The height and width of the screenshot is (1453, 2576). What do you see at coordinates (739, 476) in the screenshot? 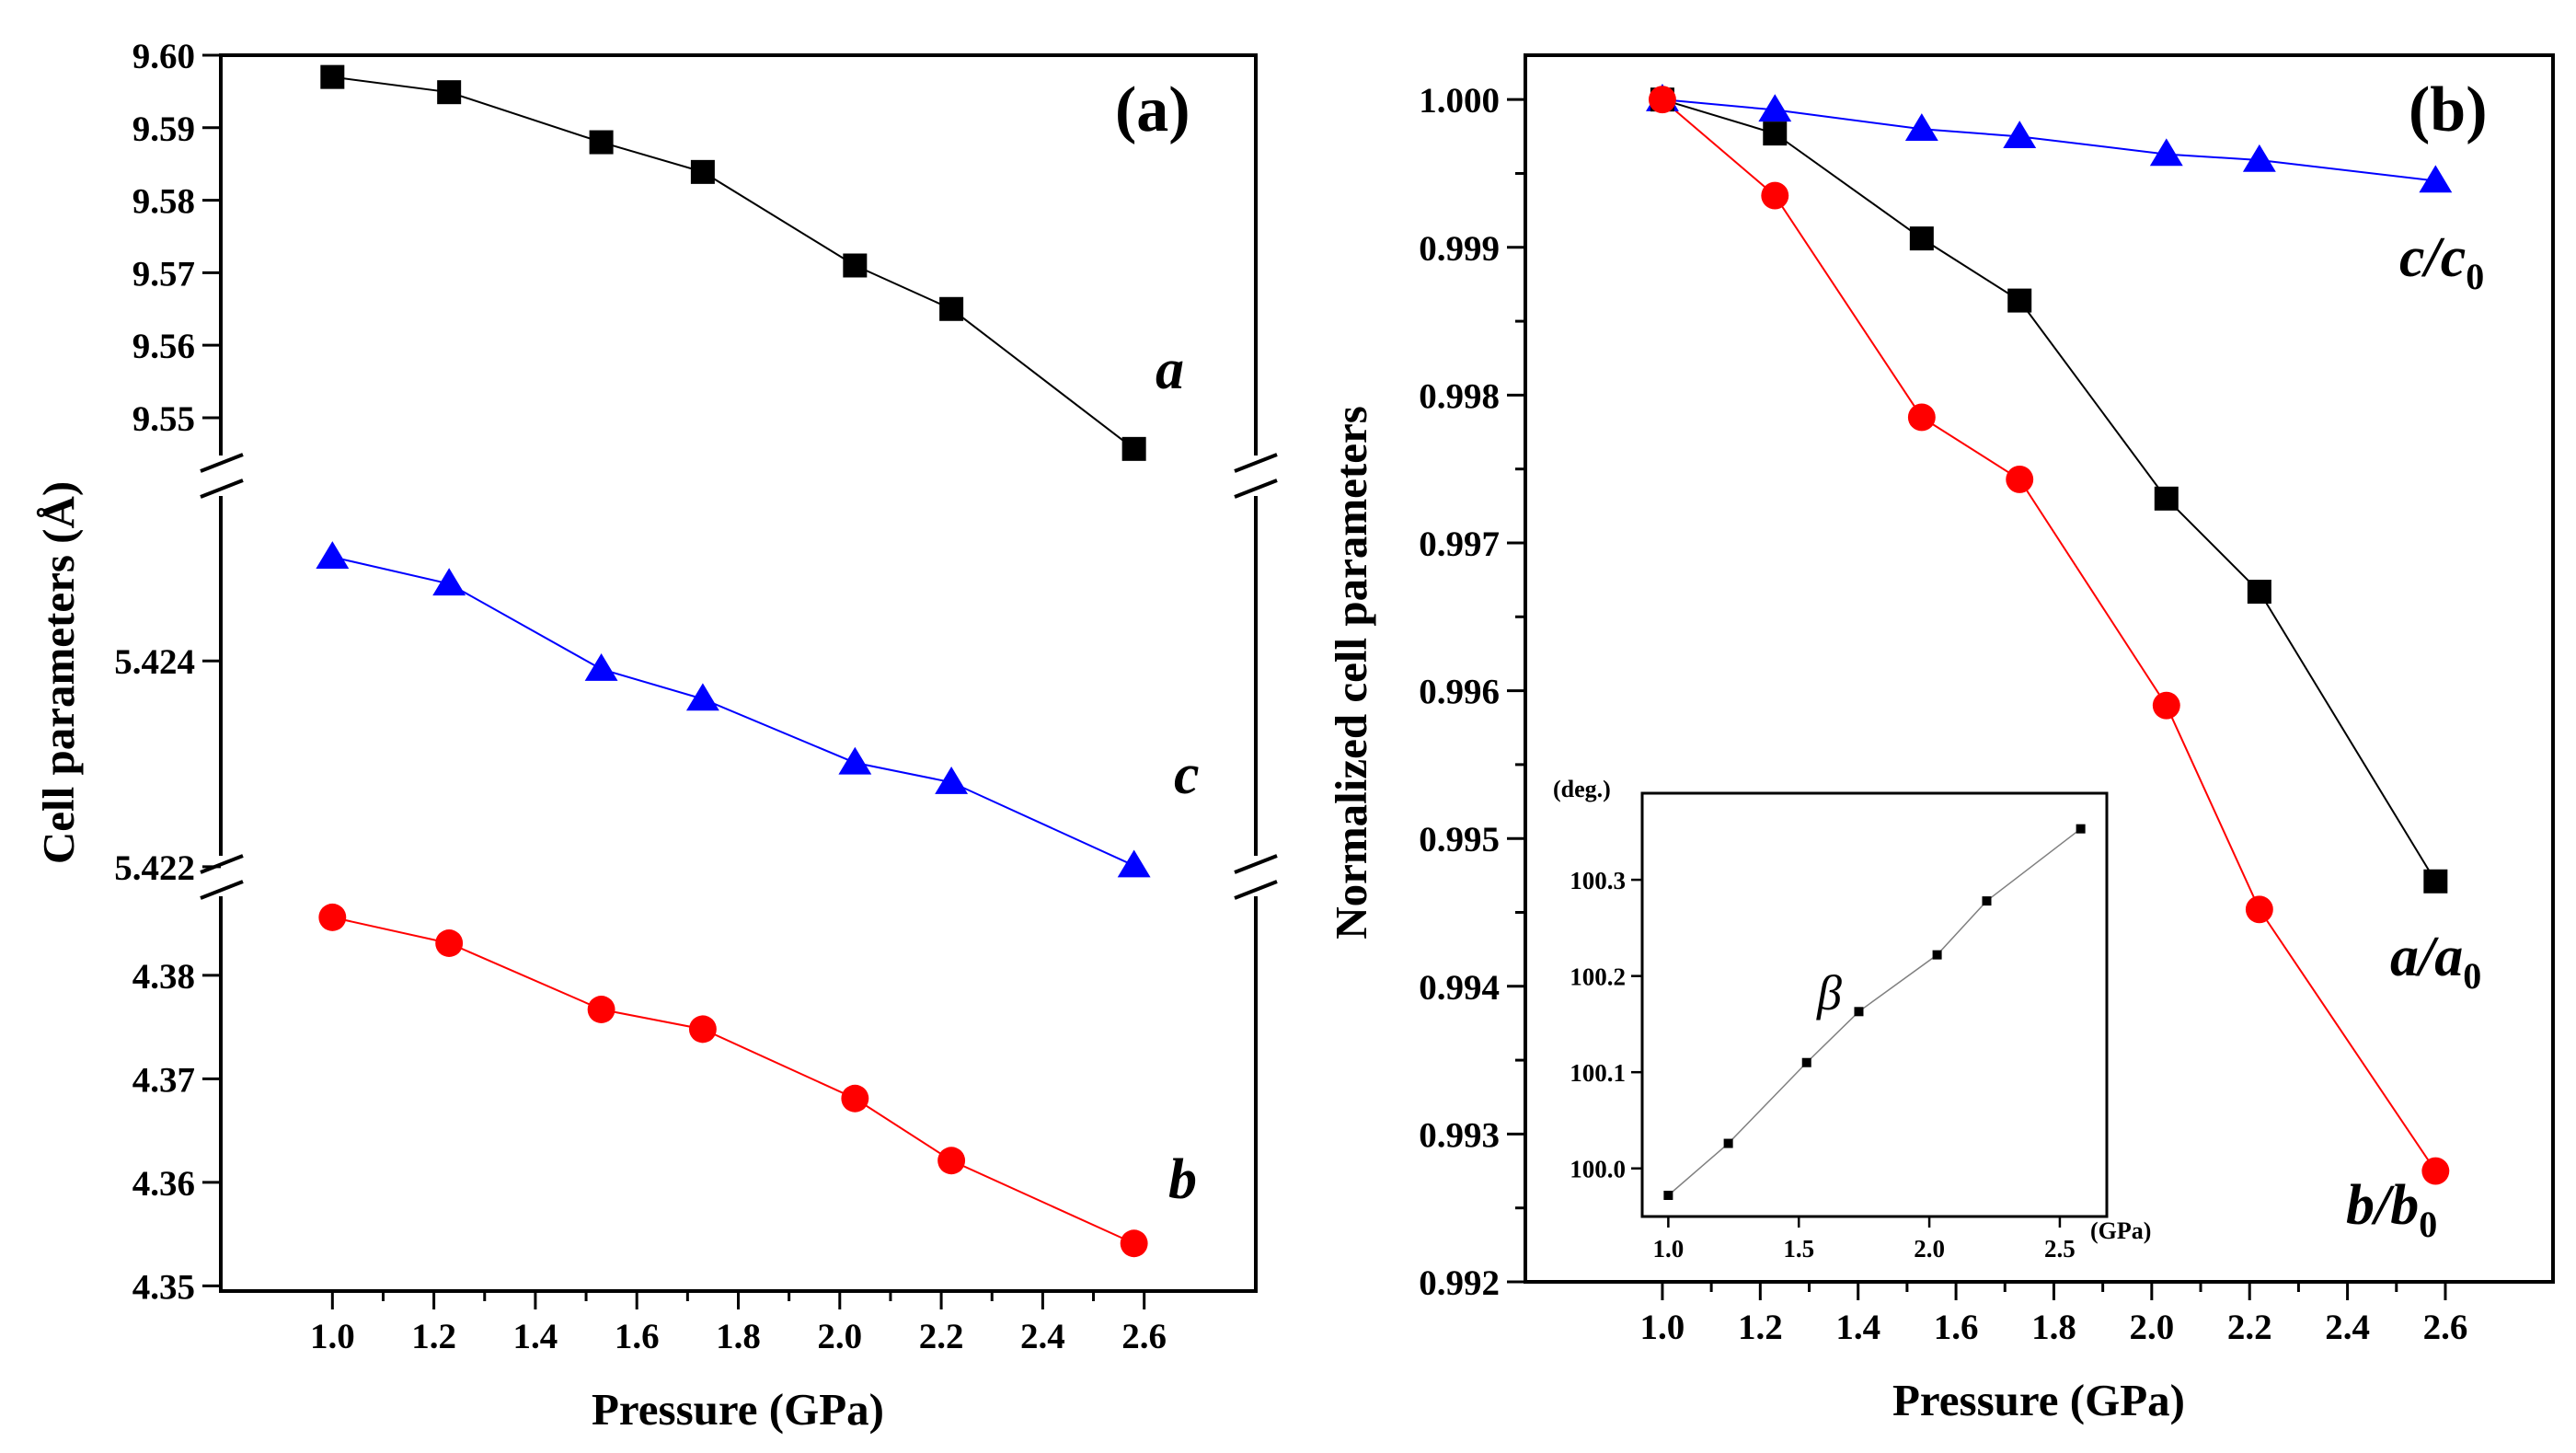
I see `axis-break-upper` at bounding box center [739, 476].